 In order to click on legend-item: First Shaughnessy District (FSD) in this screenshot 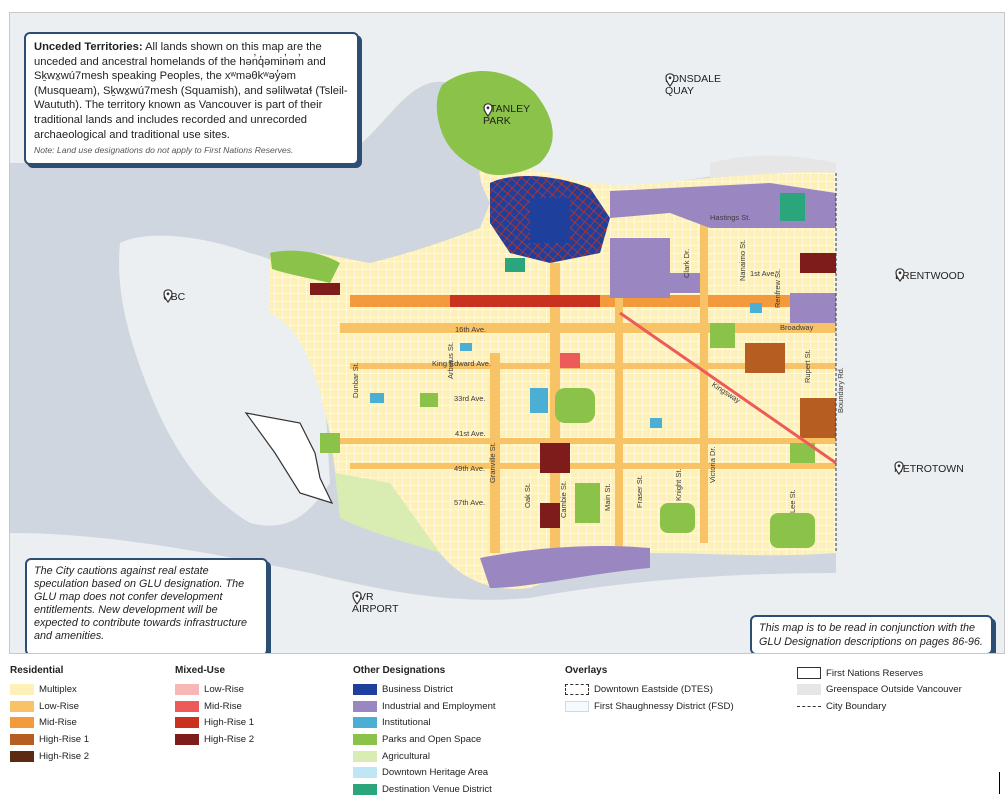, I will do `click(649, 706)`.